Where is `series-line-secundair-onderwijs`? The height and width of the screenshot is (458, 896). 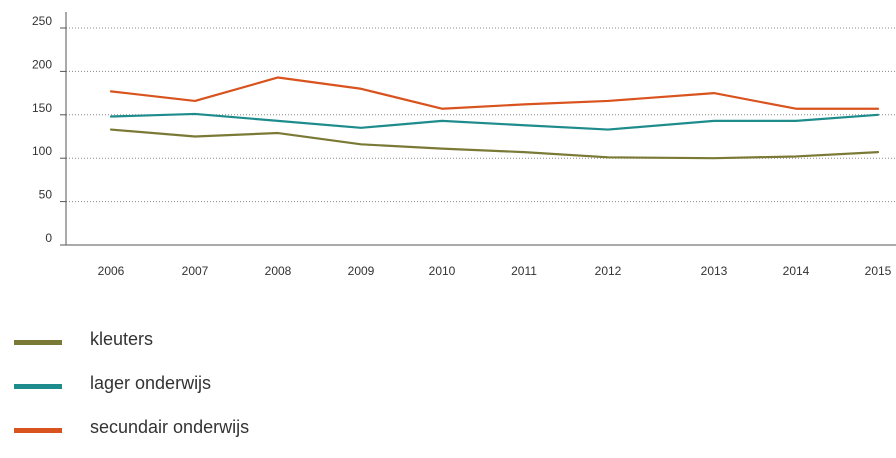
series-line-secundair-onderwijs is located at coordinates (494, 93).